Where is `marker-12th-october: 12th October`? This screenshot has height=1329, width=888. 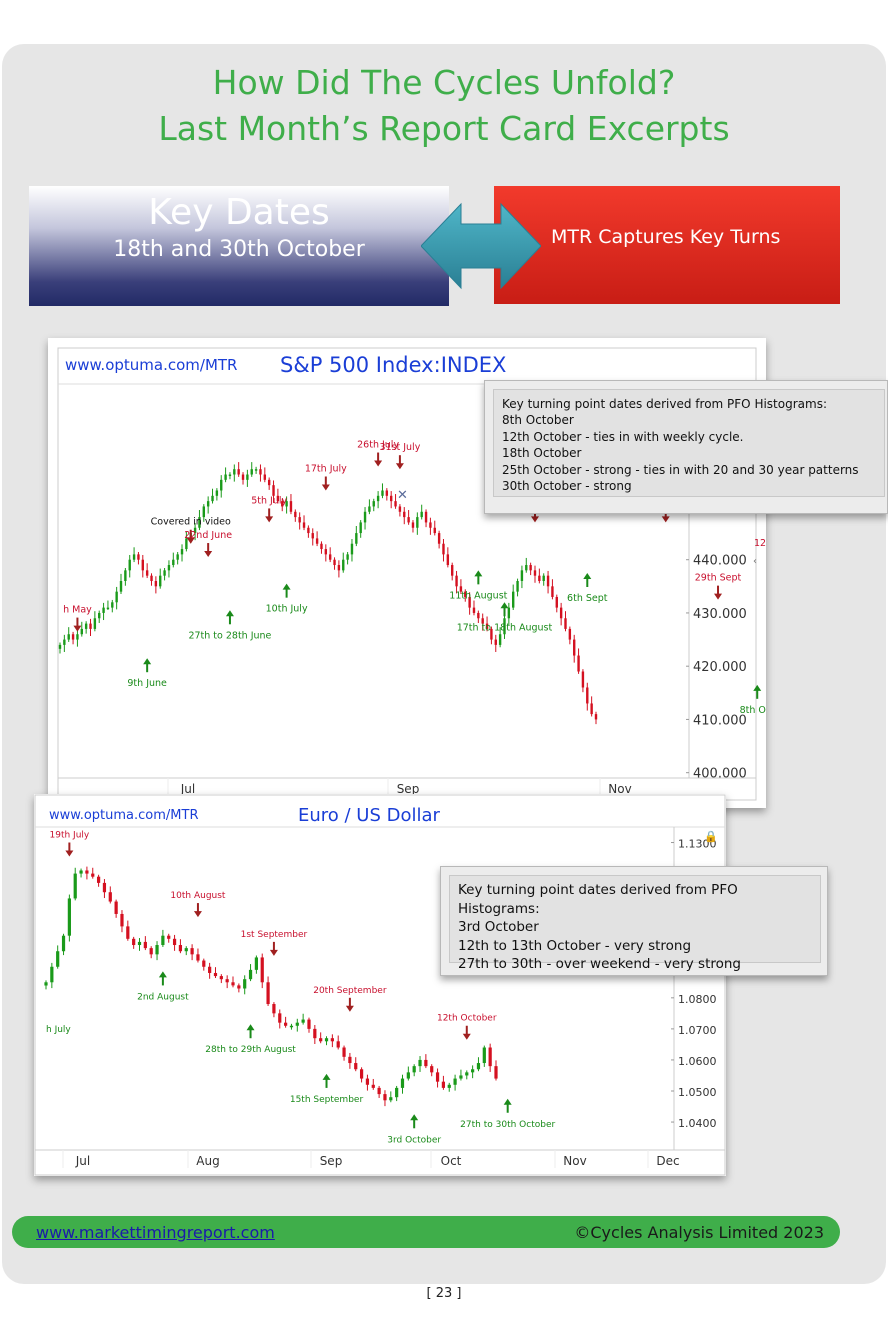 marker-12th-october: 12th October is located at coordinates (467, 1027).